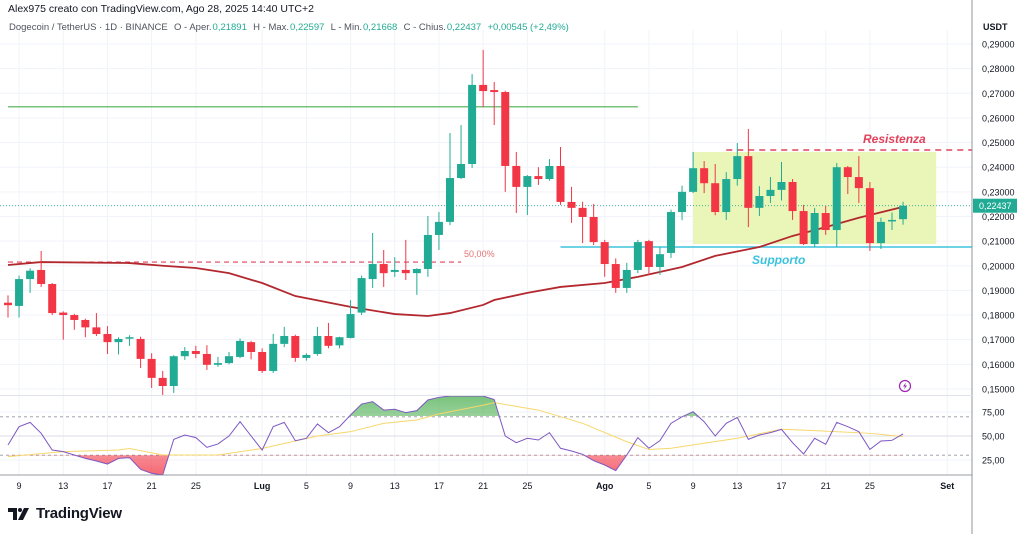  Describe the element at coordinates (905, 386) in the screenshot. I see `lightning-icon` at that location.